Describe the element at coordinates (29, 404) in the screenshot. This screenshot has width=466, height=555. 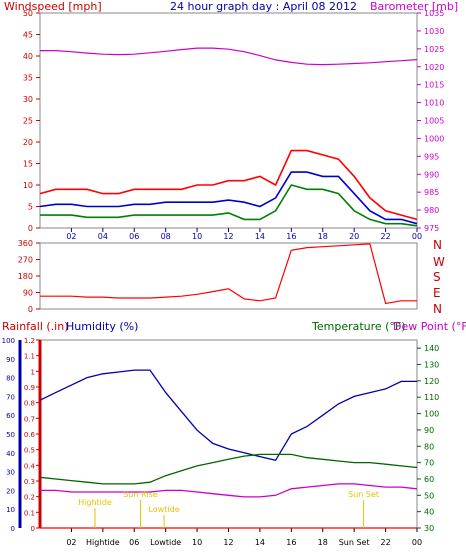
I see `rain-tick-label: 0.8` at that location.